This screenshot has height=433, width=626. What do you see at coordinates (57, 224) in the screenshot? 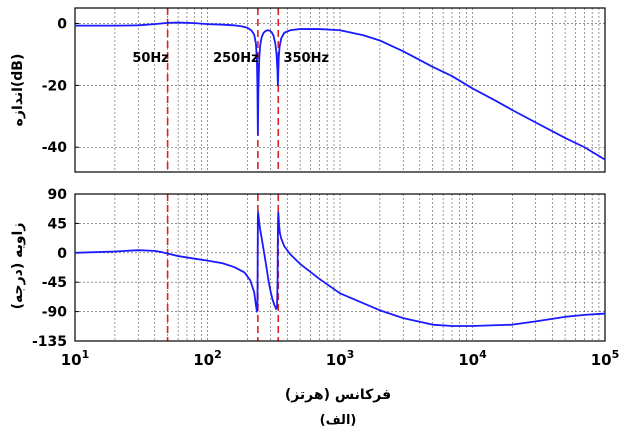
I see `phase-y-tick-label: 45` at bounding box center [57, 224].